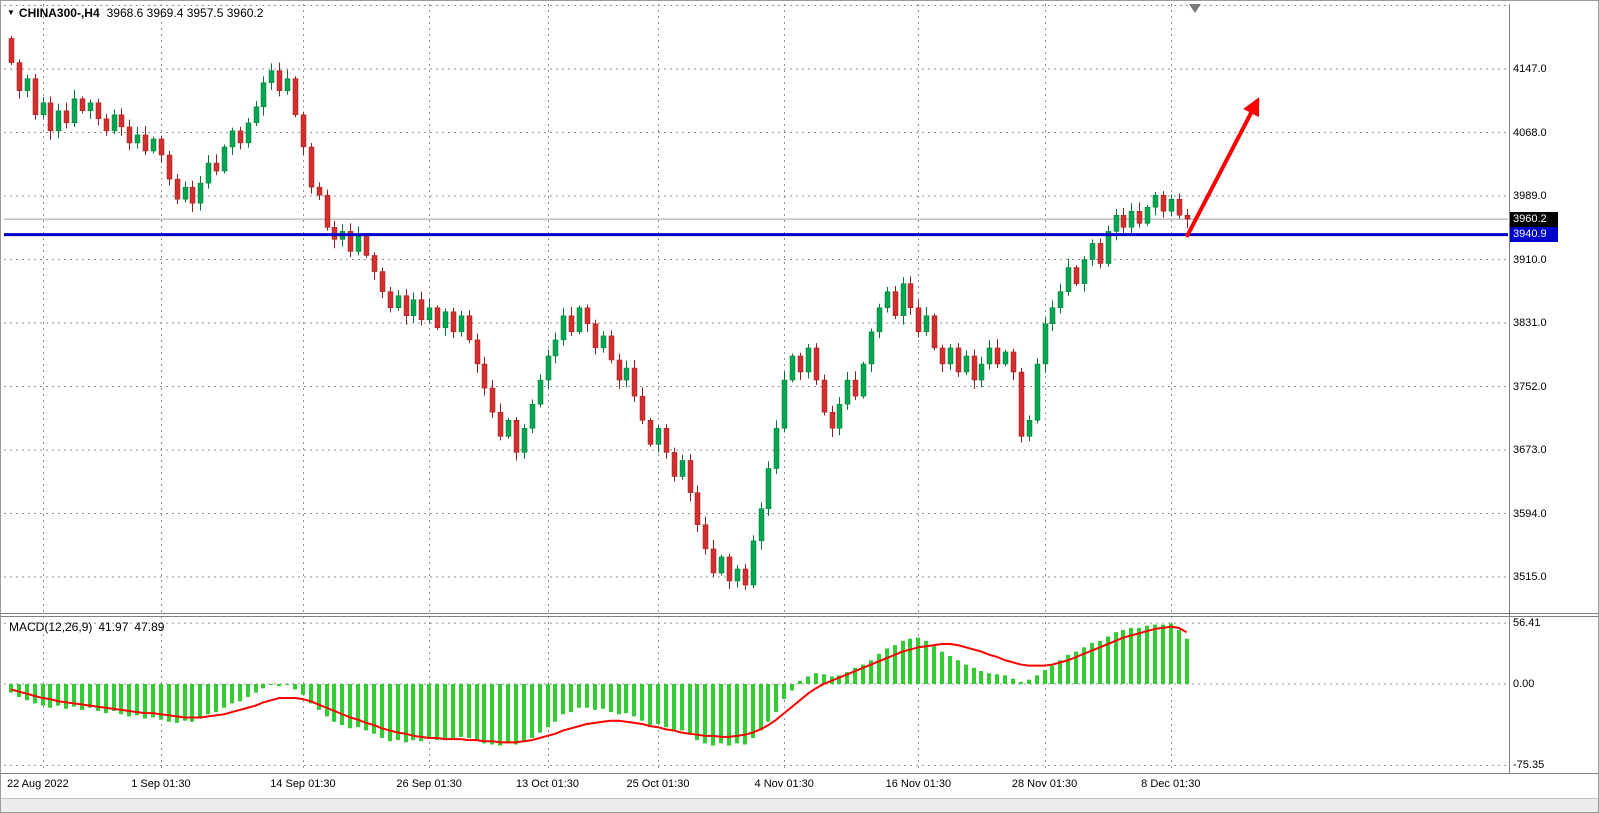 The image size is (1599, 813). What do you see at coordinates (1527, 623) in the screenshot?
I see `macd-tick-label: 56.41` at bounding box center [1527, 623].